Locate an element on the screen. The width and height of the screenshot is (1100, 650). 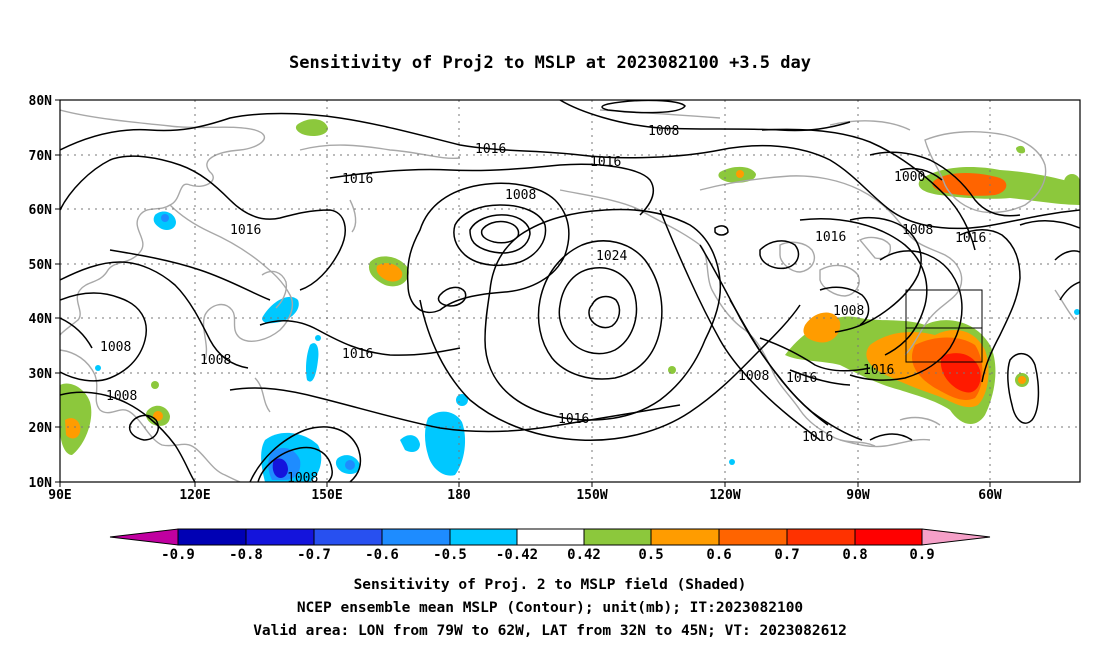
colorbar-label: 0.6 is located at coordinates (718, 555).